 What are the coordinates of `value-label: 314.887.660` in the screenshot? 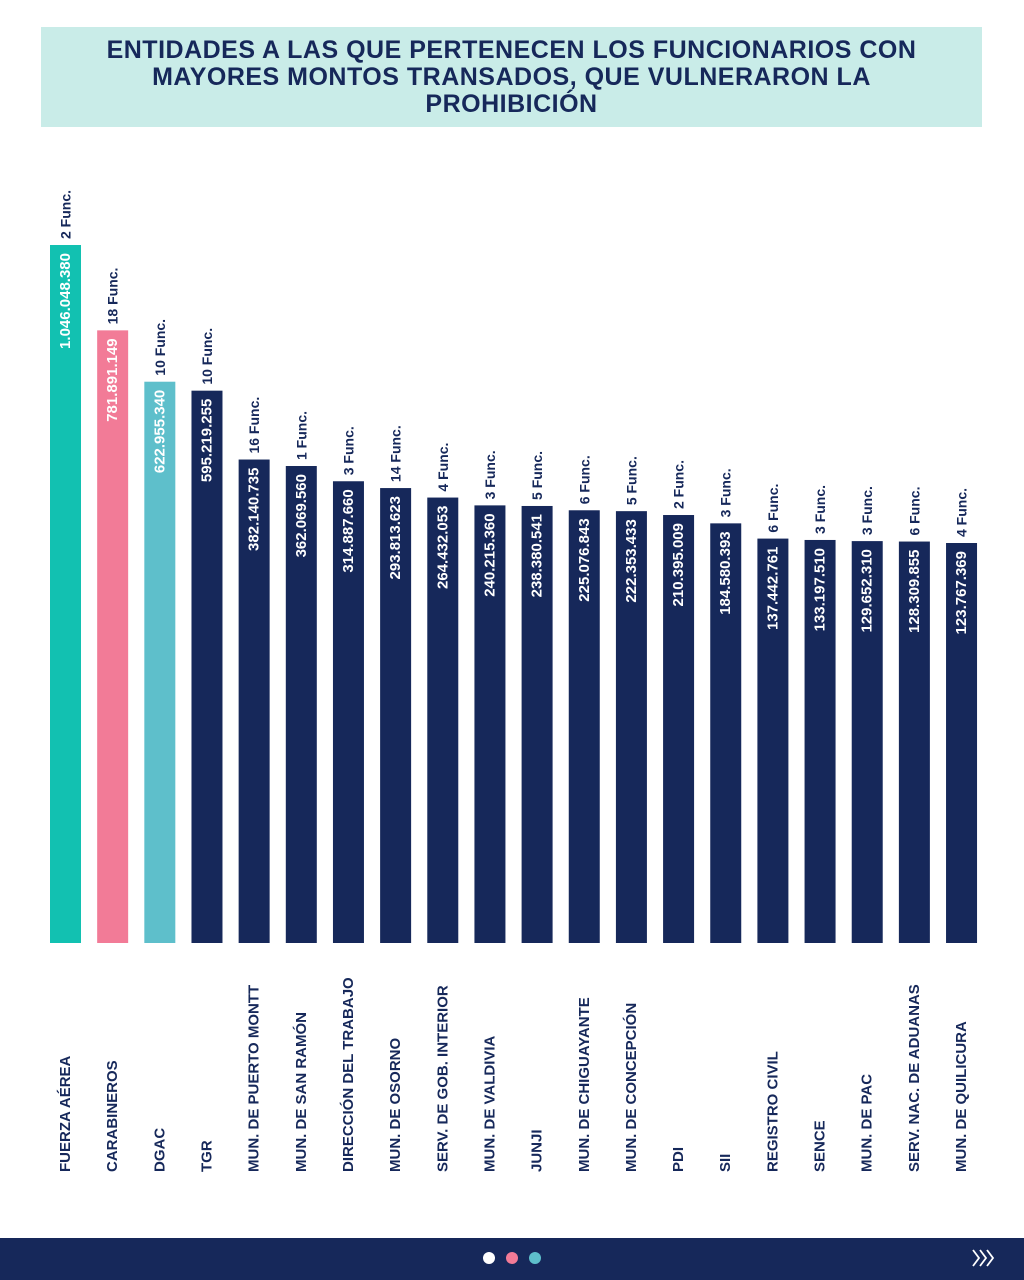 It's located at (348, 530).